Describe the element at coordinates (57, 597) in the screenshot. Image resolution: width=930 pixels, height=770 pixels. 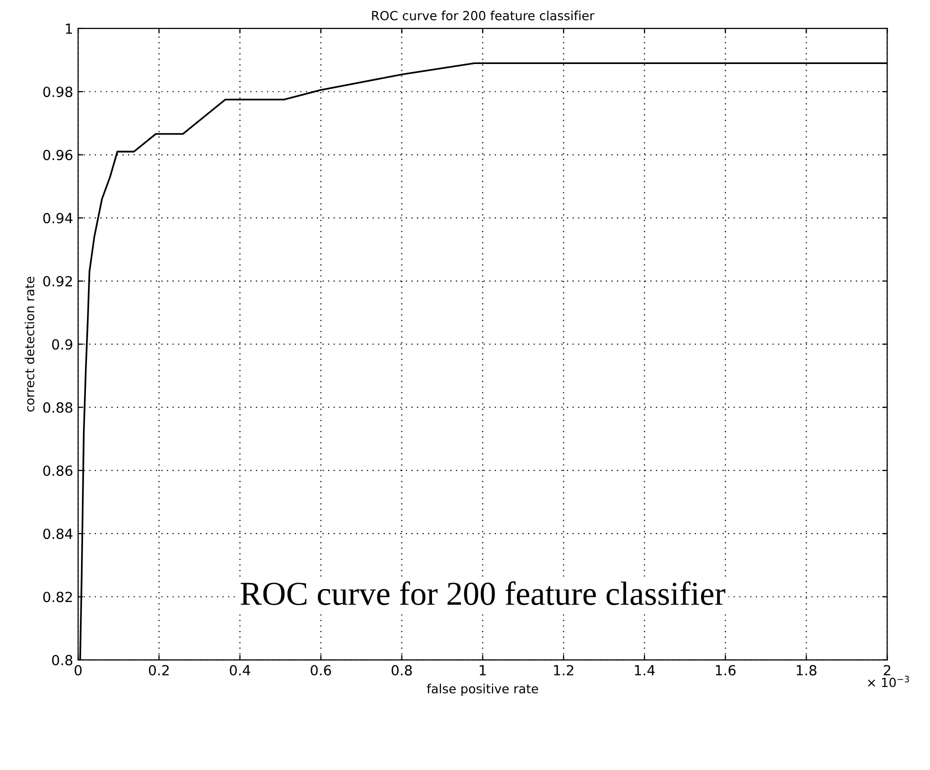
I see `y-tick-label: 0.82` at that location.